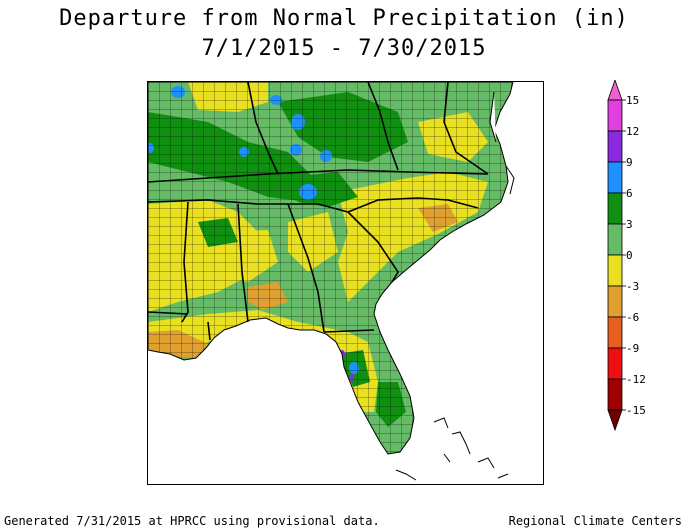 This screenshot has height=531, width=688. What do you see at coordinates (615, 89) in the screenshot?
I see `legend-arrow-top` at bounding box center [615, 89].